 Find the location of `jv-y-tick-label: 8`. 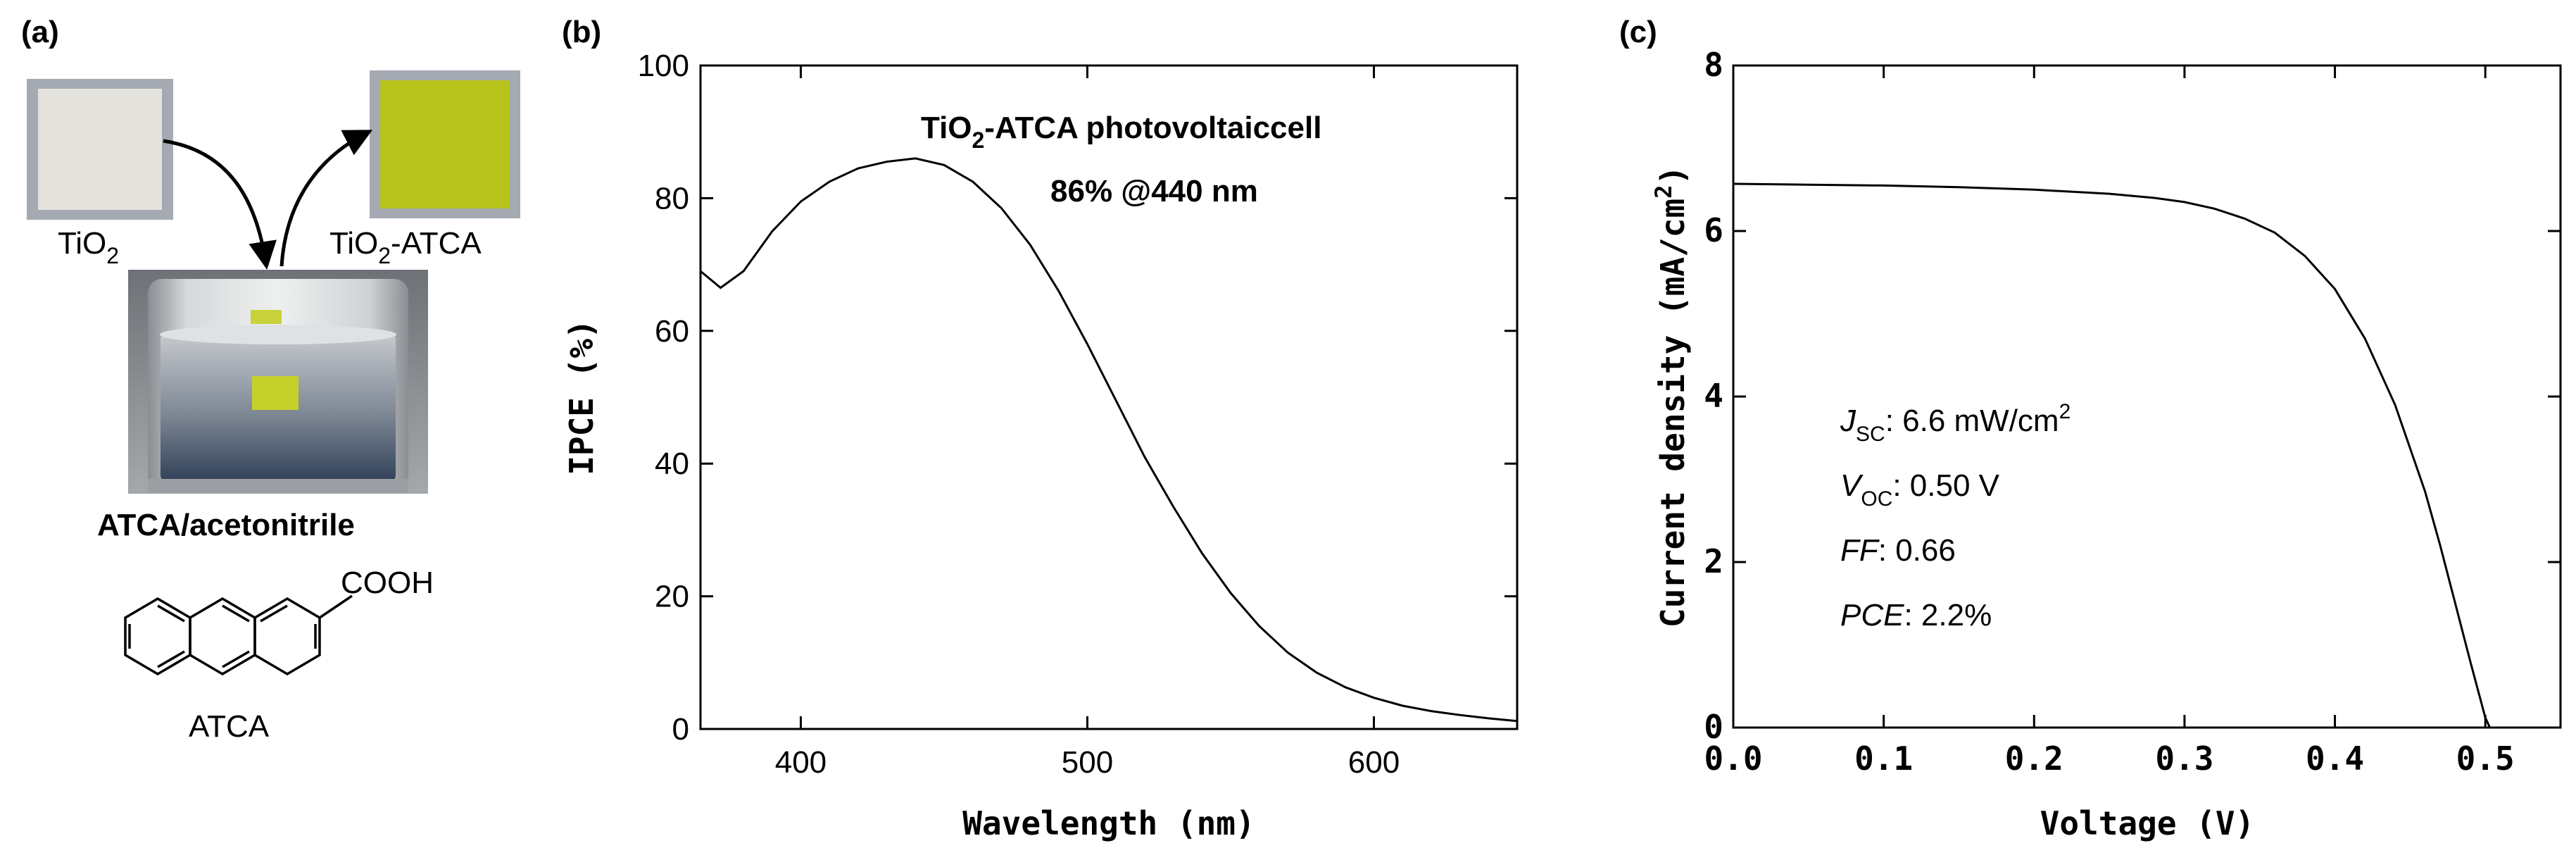

jv-y-tick-label: 8 is located at coordinates (1714, 65).